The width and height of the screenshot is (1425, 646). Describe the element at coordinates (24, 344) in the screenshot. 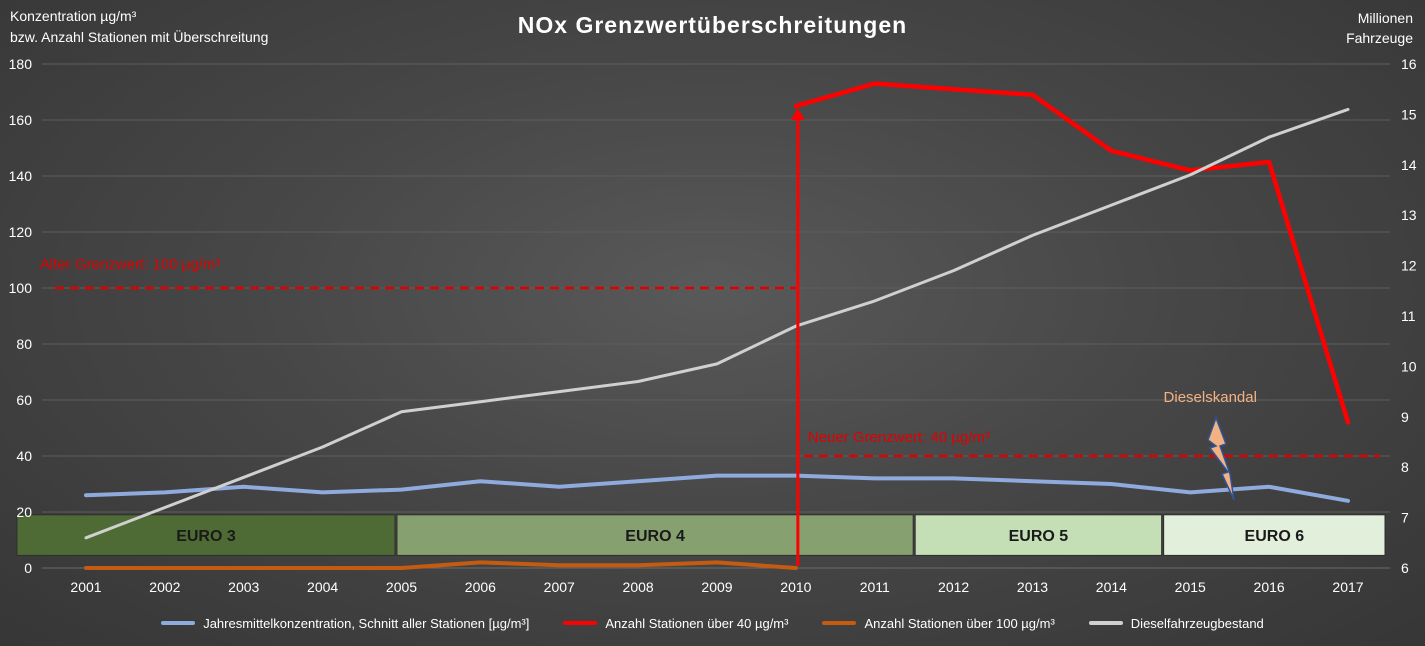

I see `y-left-tick-label: 80` at that location.